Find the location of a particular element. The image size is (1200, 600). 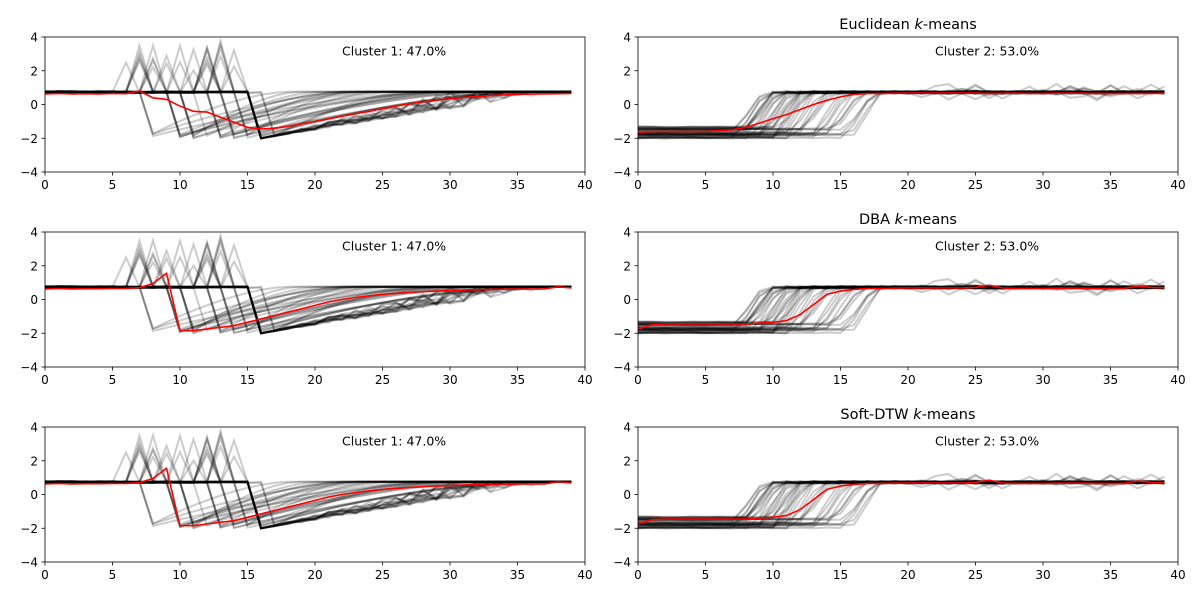

axes-frame is located at coordinates (908, 494).